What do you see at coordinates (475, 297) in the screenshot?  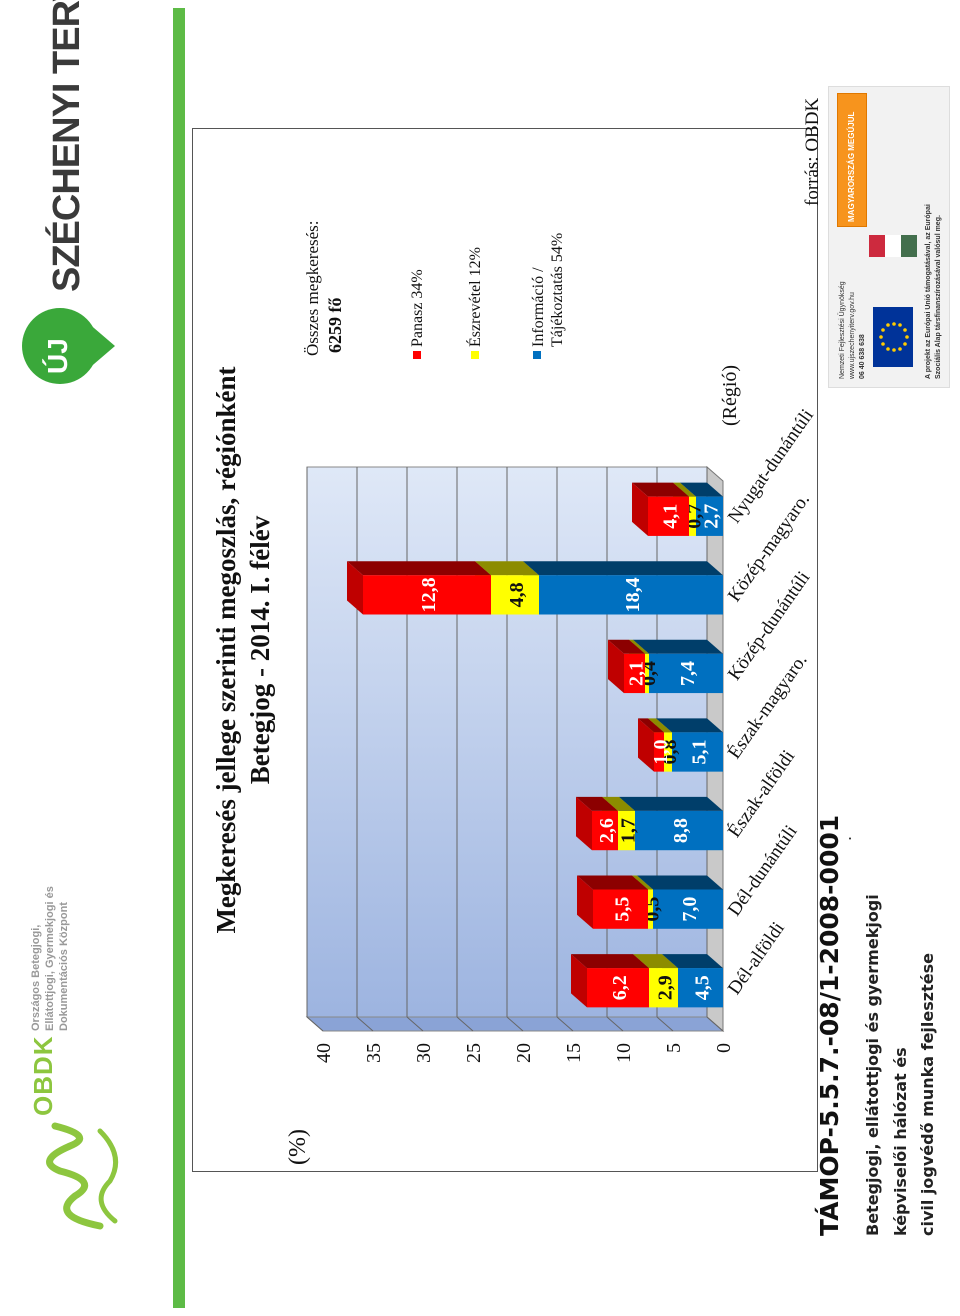 I see `legend-label-eszrevetel: Észrevétel 12%` at bounding box center [475, 297].